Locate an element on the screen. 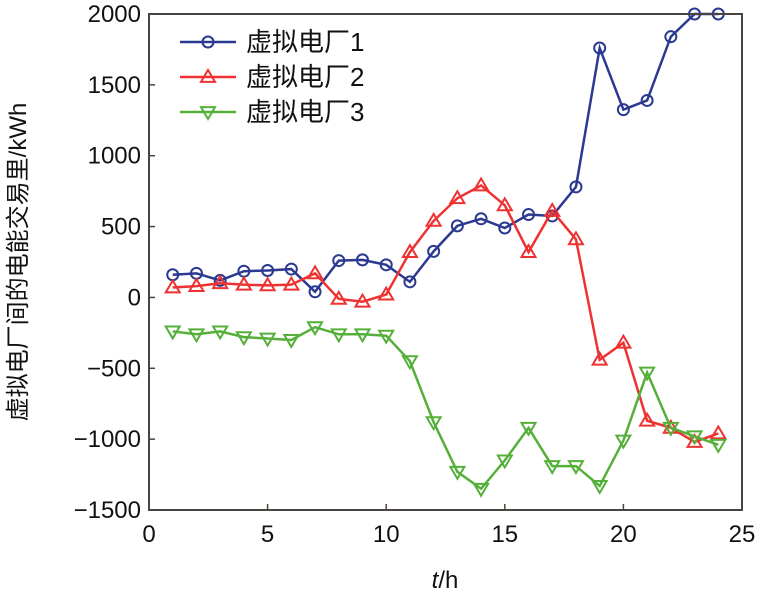  x-tick-label: 20 is located at coordinates (623, 534).